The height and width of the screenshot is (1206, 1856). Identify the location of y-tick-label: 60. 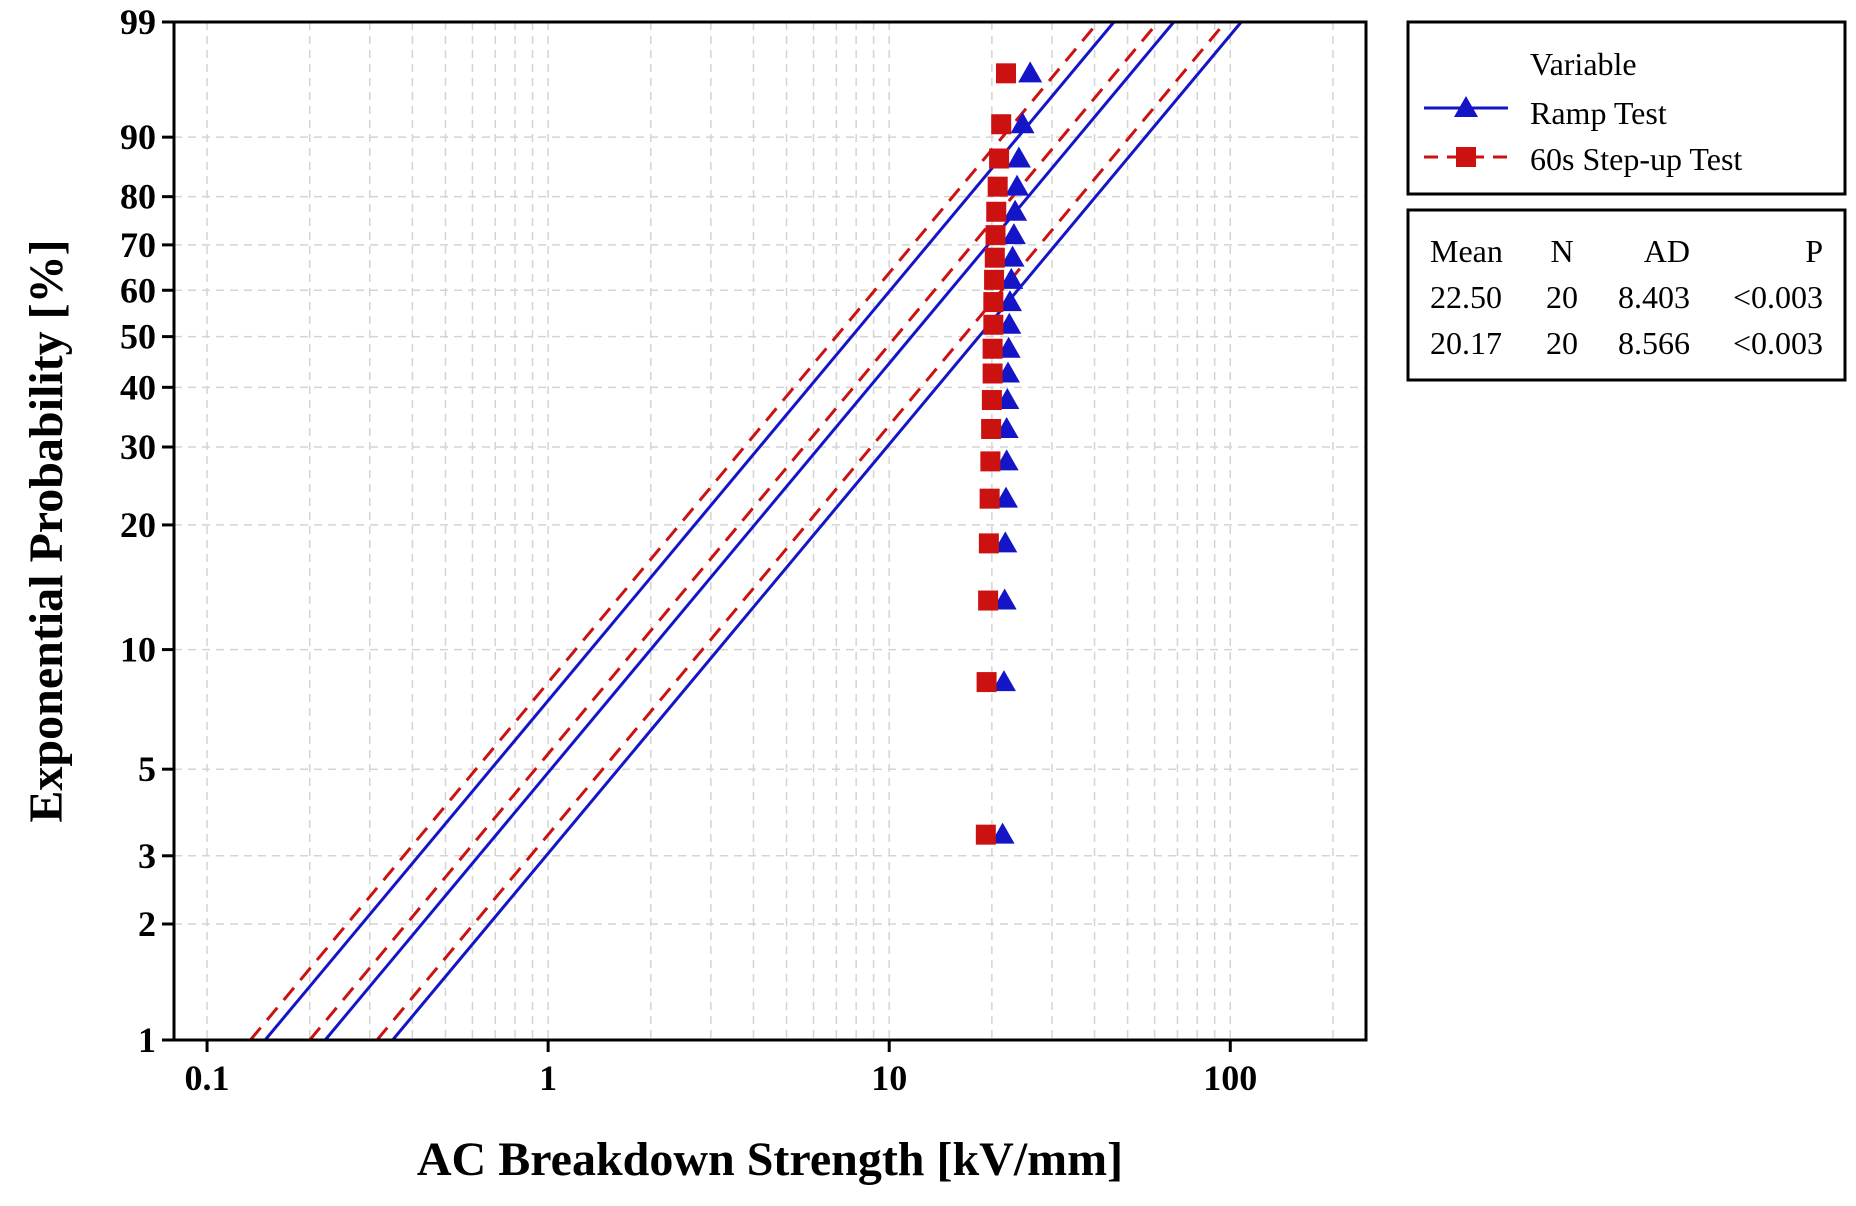
(138, 290).